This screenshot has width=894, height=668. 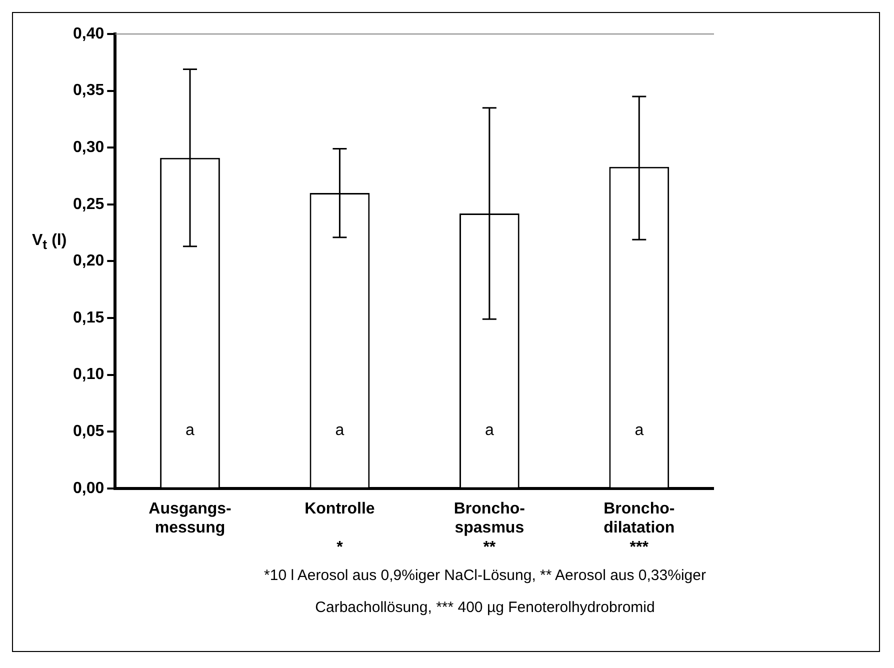 What do you see at coordinates (489, 528) in the screenshot?
I see `x-tick-label: Broncho- spasmus **` at bounding box center [489, 528].